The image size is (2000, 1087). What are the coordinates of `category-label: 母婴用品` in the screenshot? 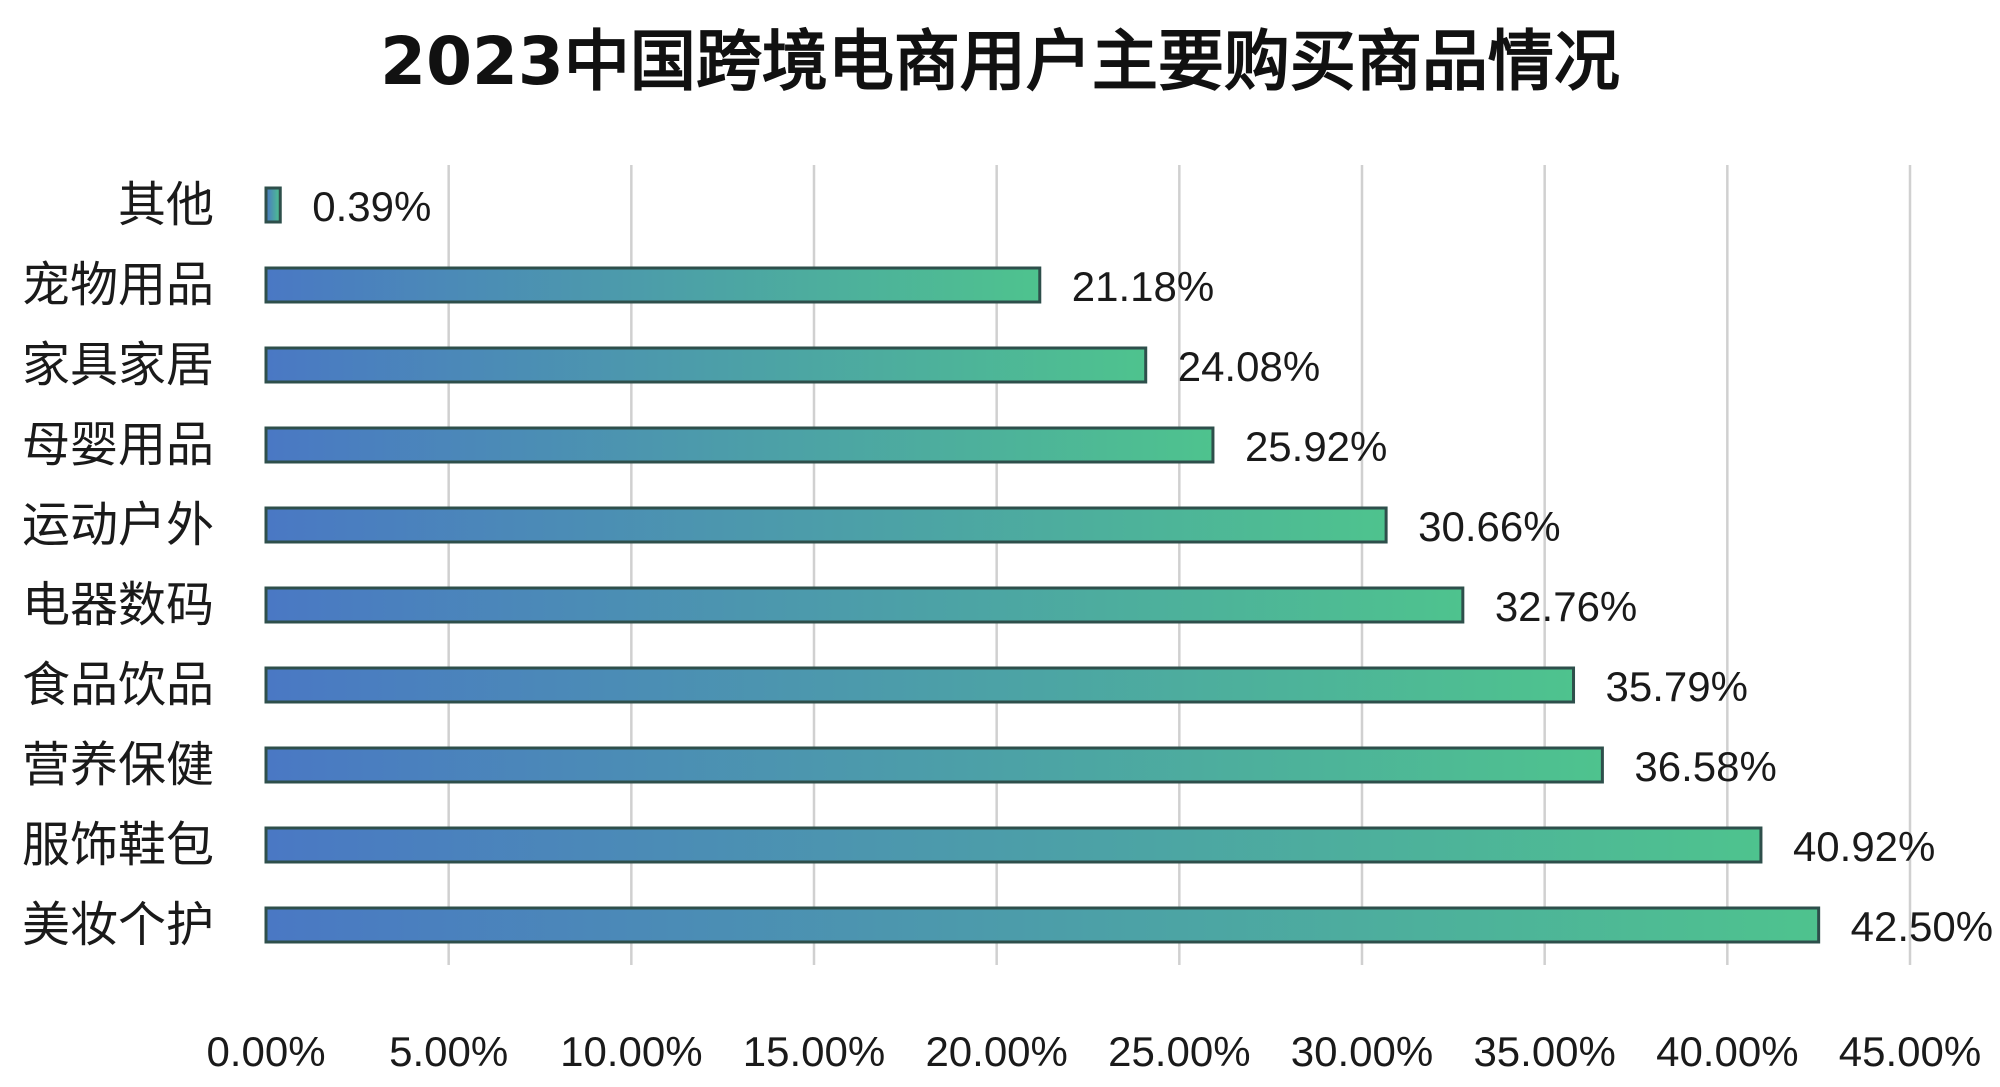 It's located at (118, 445).